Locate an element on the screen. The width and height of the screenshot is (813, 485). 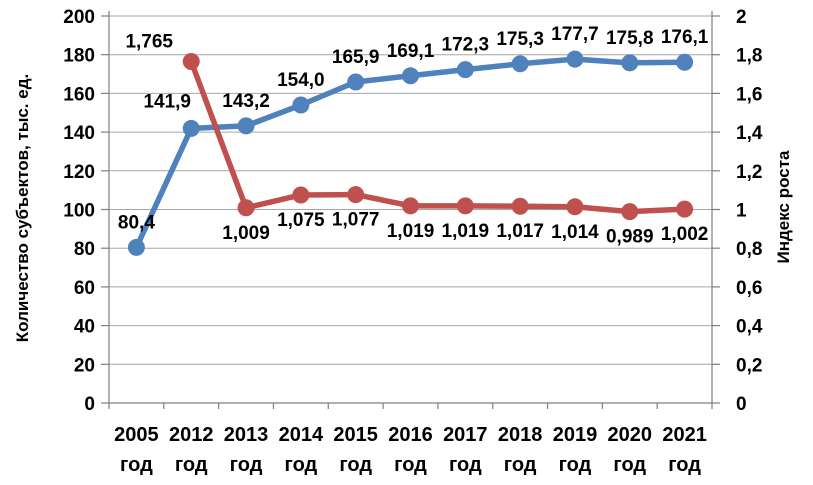
x-axis-year-label: 2012 is located at coordinates (191, 435).